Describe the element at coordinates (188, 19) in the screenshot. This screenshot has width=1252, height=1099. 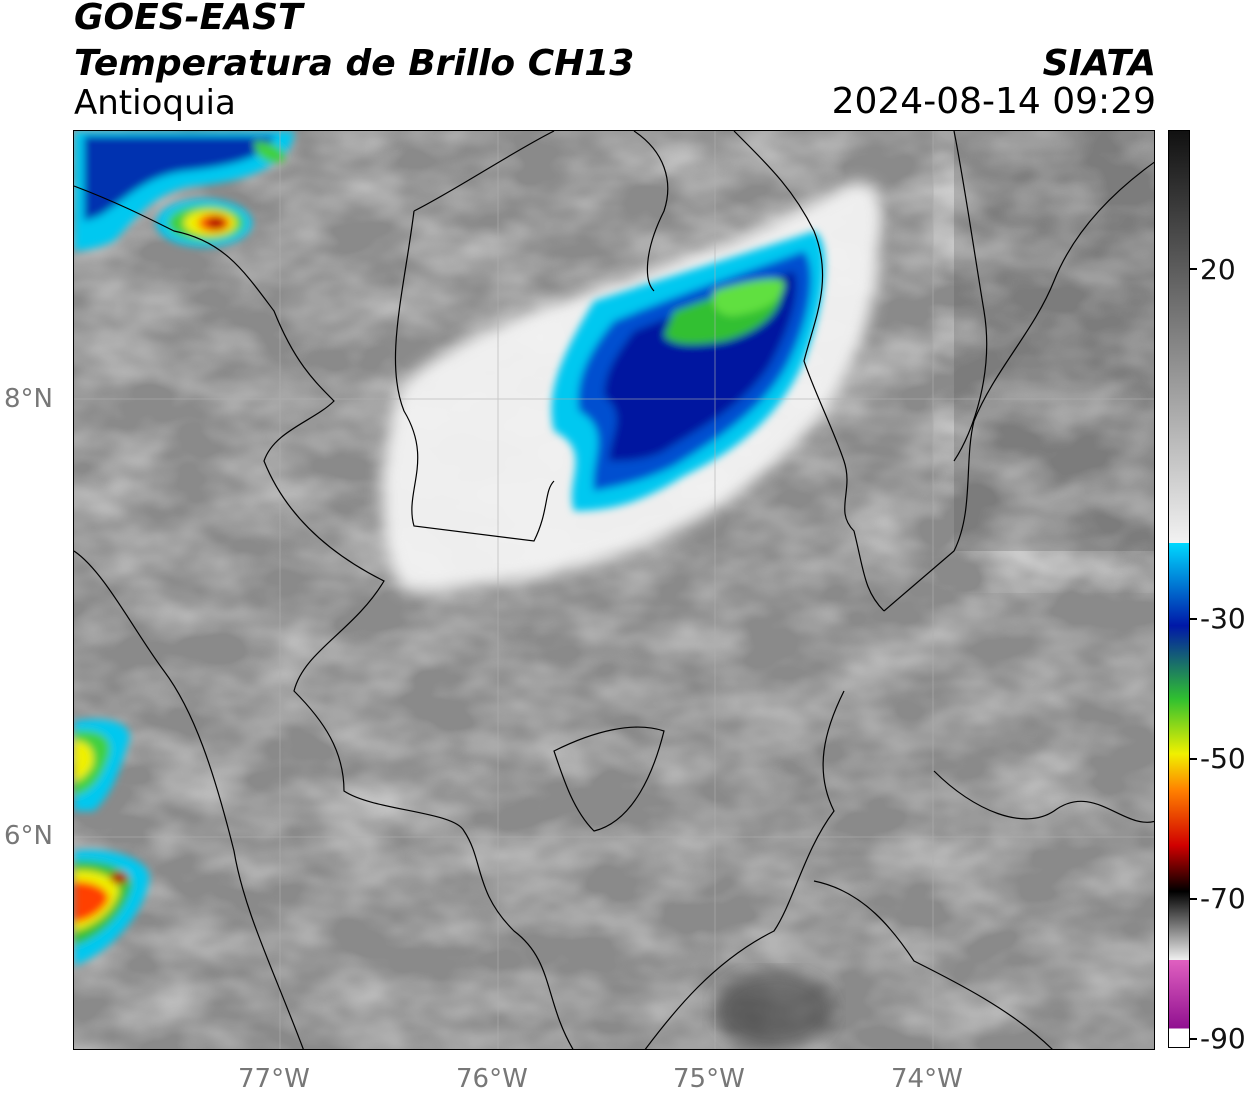
I see `satellite-title: GOES-EAST` at that location.